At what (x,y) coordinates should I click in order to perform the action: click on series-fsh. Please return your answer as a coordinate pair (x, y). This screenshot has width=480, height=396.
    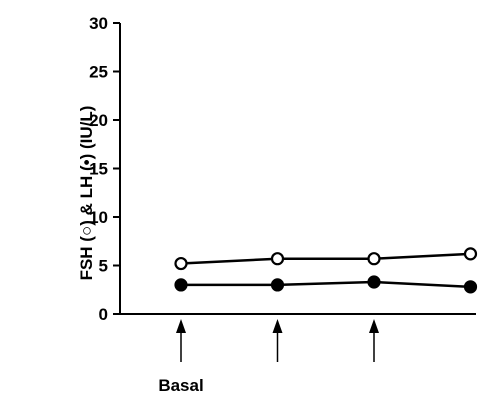
    Looking at the image, I should click on (326, 259).